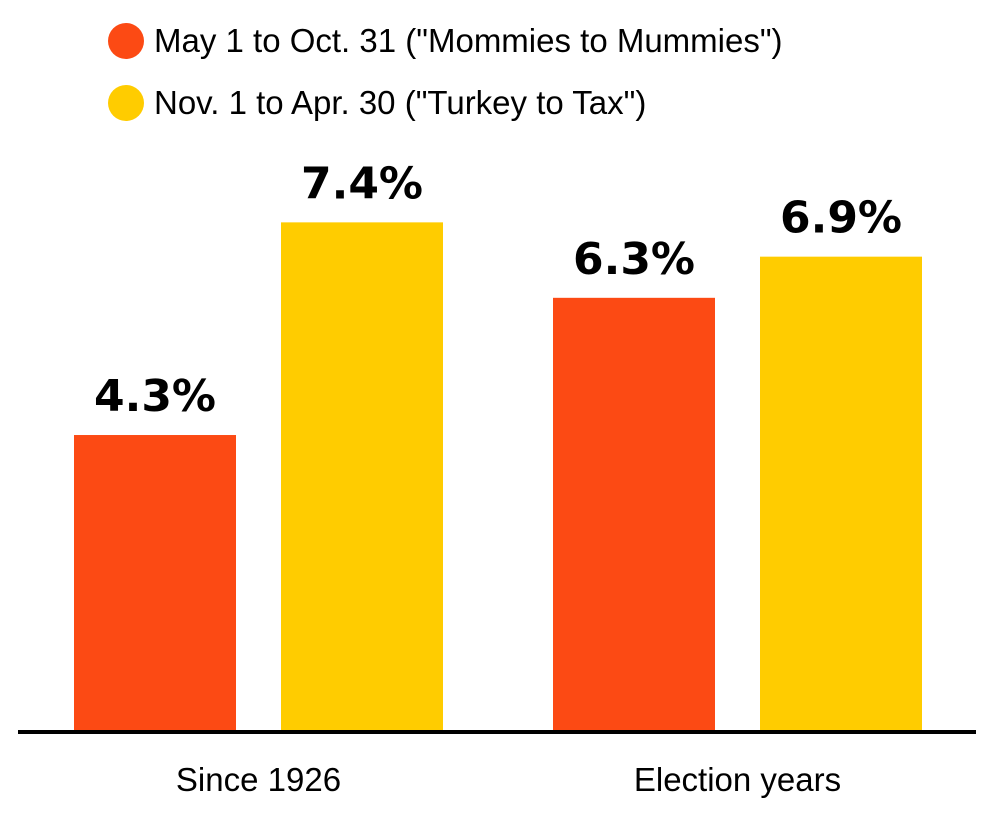 The width and height of the screenshot is (990, 813). What do you see at coordinates (258, 779) in the screenshot?
I see `category-label-0: Since 1926` at bounding box center [258, 779].